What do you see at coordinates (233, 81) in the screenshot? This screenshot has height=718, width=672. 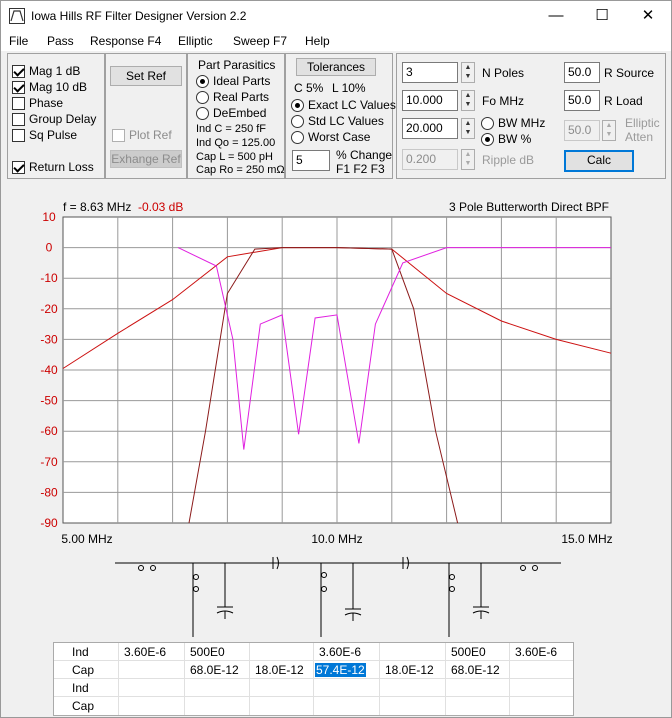 I see `ideal-parts-radio: Ideal Parts` at bounding box center [233, 81].